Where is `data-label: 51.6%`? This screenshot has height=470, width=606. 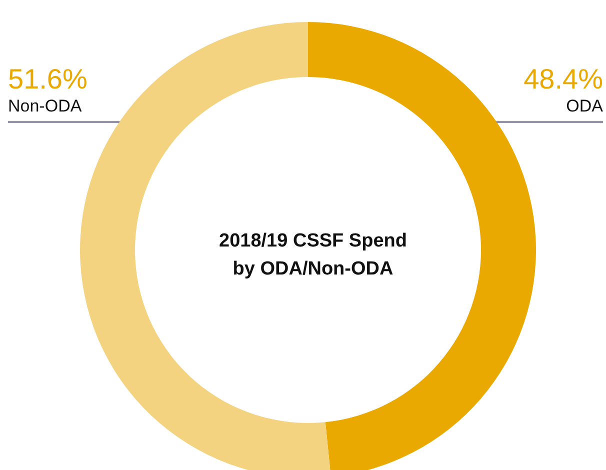
data-label: 51.6% is located at coordinates (48, 79).